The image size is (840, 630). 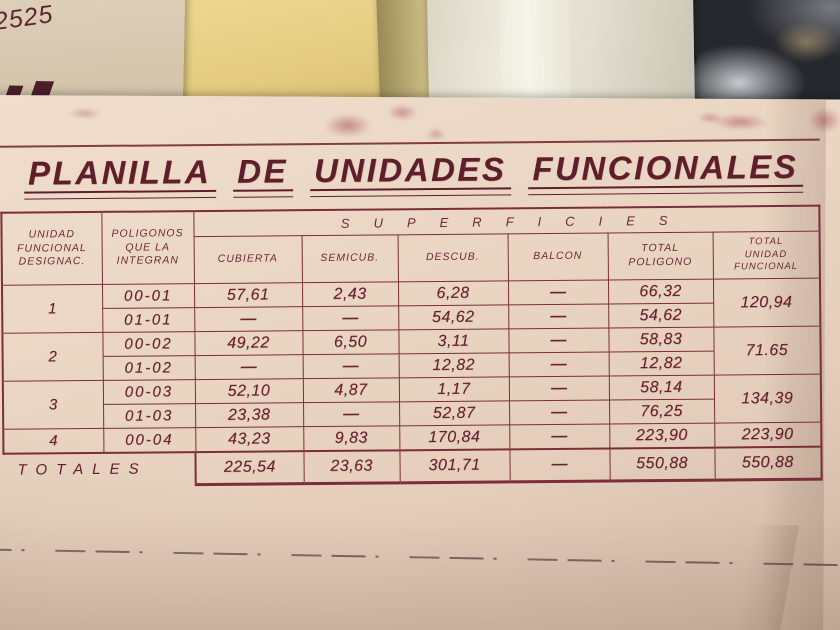 I want to click on header-total-unidad: TOTAL UNIDAD FUNCIONAL, so click(x=766, y=255).